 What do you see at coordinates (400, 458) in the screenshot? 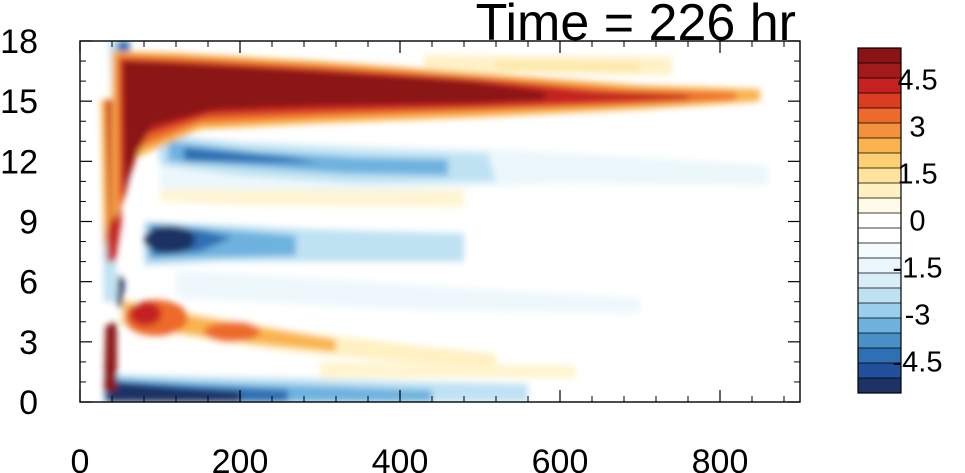
I see `x-tick-label: 400` at bounding box center [400, 458].